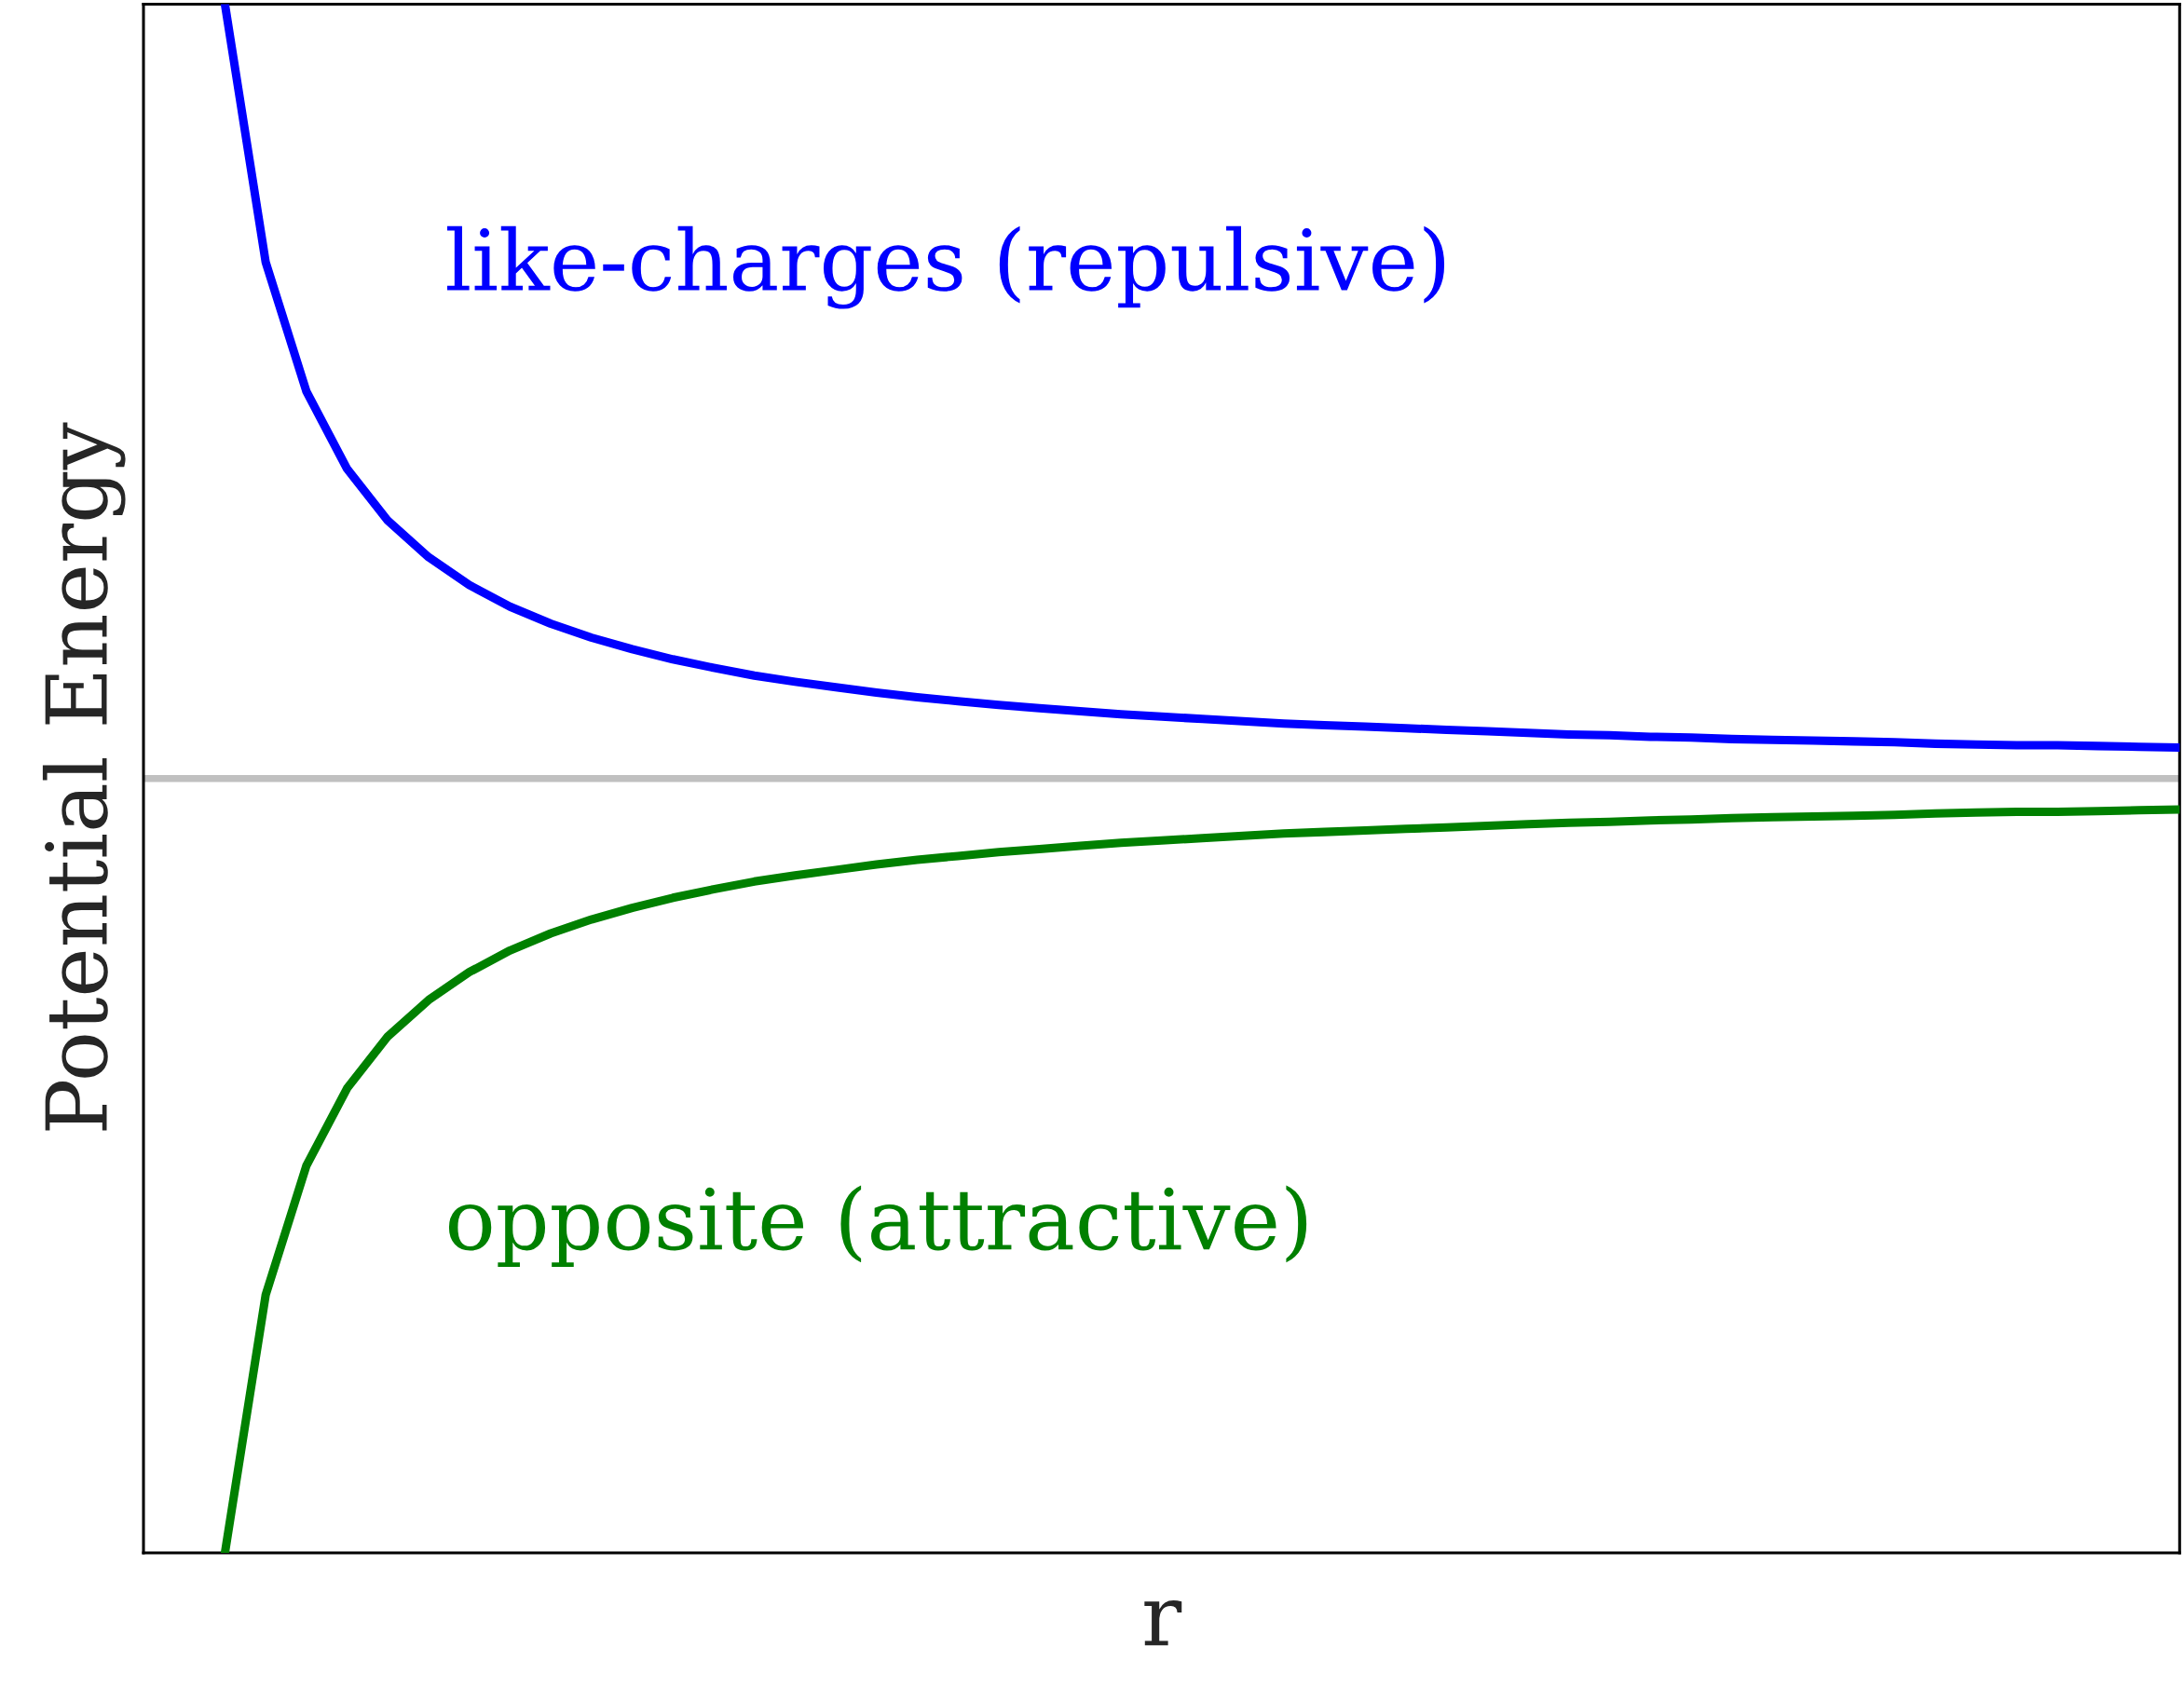 The image size is (2184, 1687). Describe the element at coordinates (946, 267) in the screenshot. I see `series-label: like-charges (repulsive)` at that location.